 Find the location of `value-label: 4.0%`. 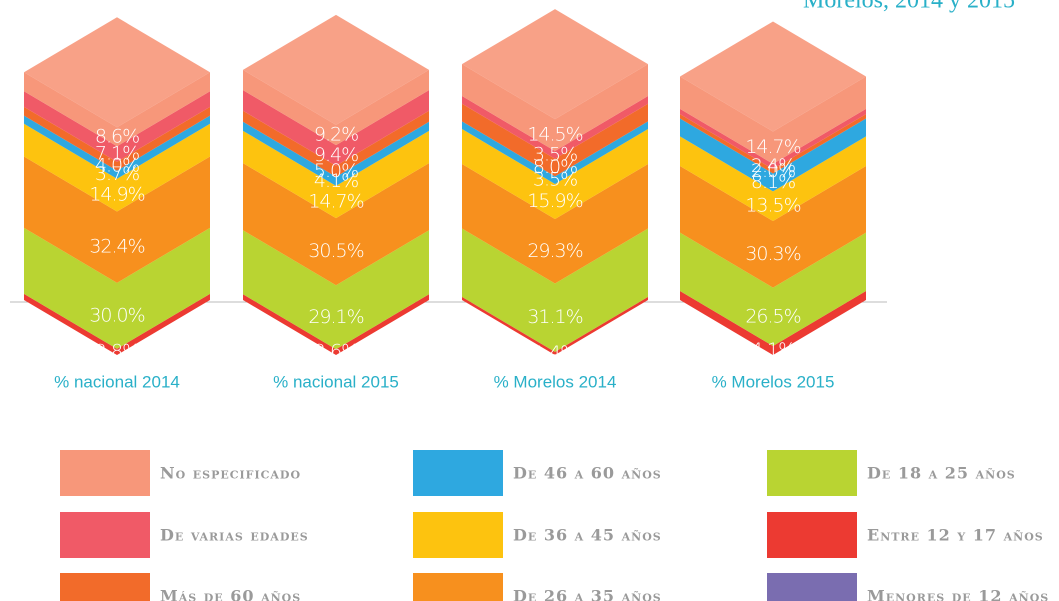

value-label: 4.0% is located at coordinates (117, 166).